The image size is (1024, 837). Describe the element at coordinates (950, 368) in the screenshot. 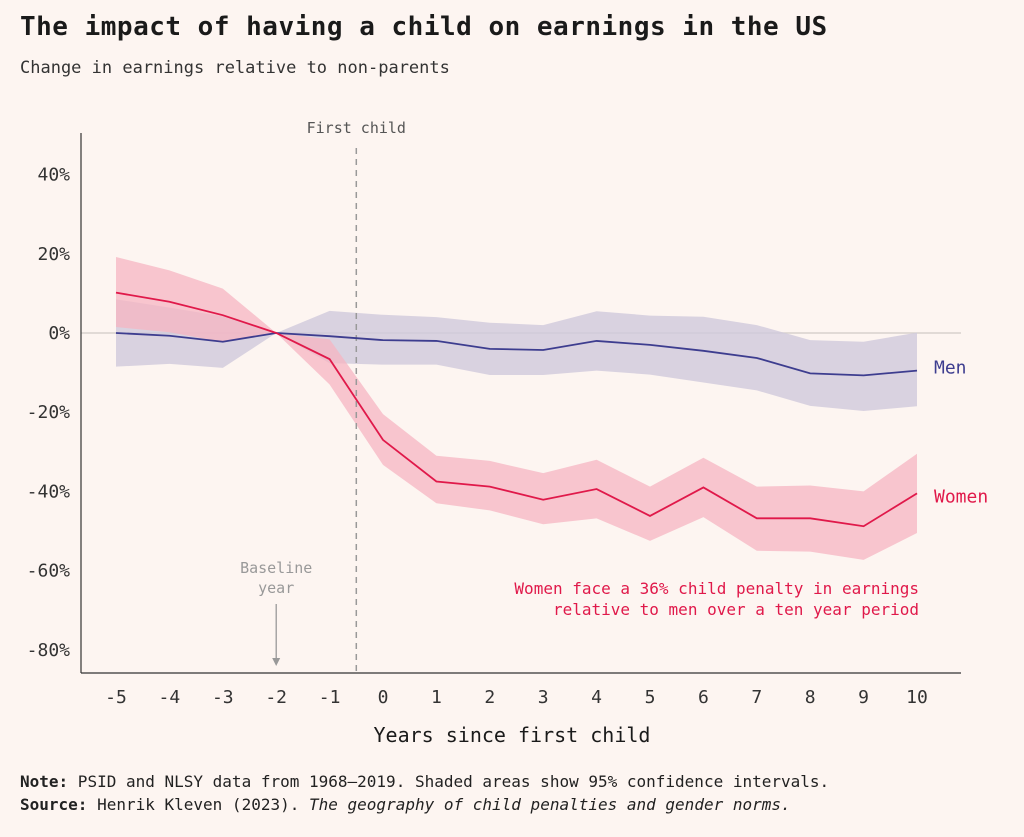

I see `series-label-men: Men` at that location.